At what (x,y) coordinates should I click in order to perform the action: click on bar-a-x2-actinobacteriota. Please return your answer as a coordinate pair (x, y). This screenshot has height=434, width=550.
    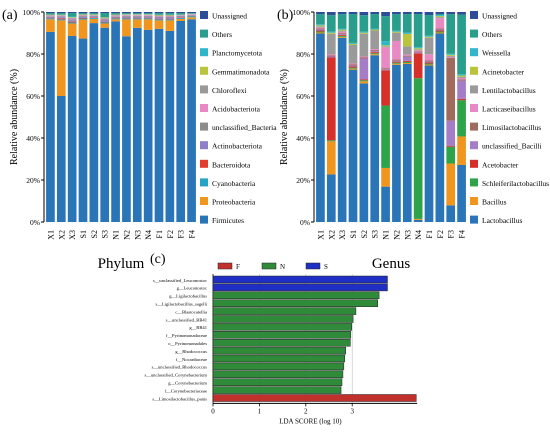
    Looking at the image, I should click on (61, 18).